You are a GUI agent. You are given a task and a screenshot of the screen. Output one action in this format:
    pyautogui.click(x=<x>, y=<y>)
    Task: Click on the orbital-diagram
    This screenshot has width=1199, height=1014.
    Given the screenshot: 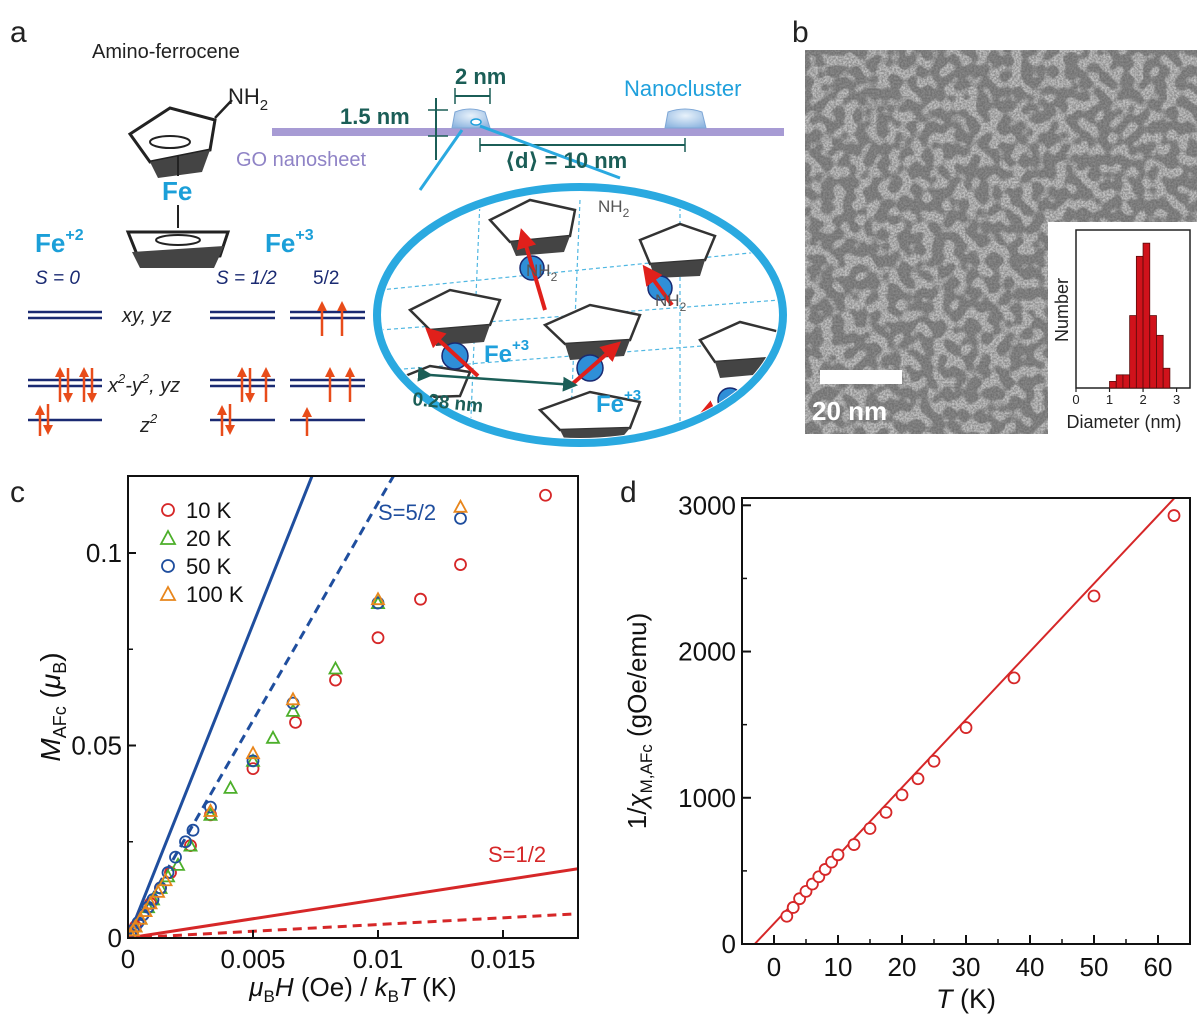 What is the action you would take?
    pyautogui.click(x=196, y=366)
    